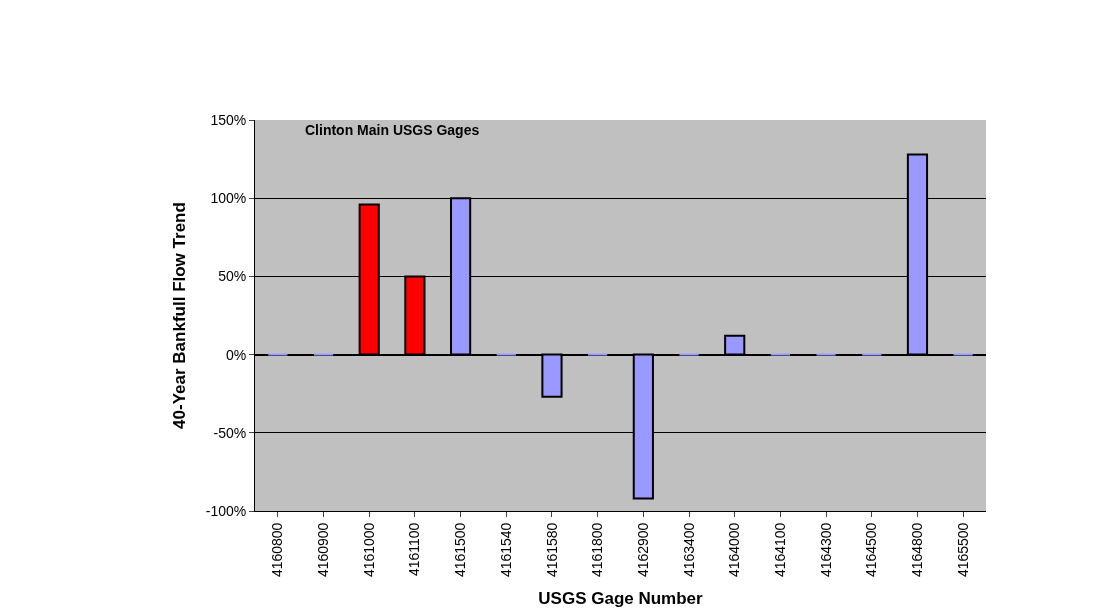  I want to click on x-tick-label: 4160900, so click(323, 550).